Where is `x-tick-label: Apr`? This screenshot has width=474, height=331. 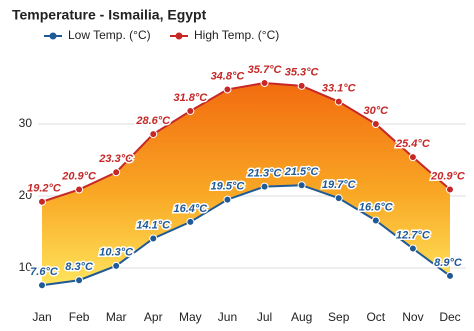 x-tick-label: Apr is located at coordinates (153, 317).